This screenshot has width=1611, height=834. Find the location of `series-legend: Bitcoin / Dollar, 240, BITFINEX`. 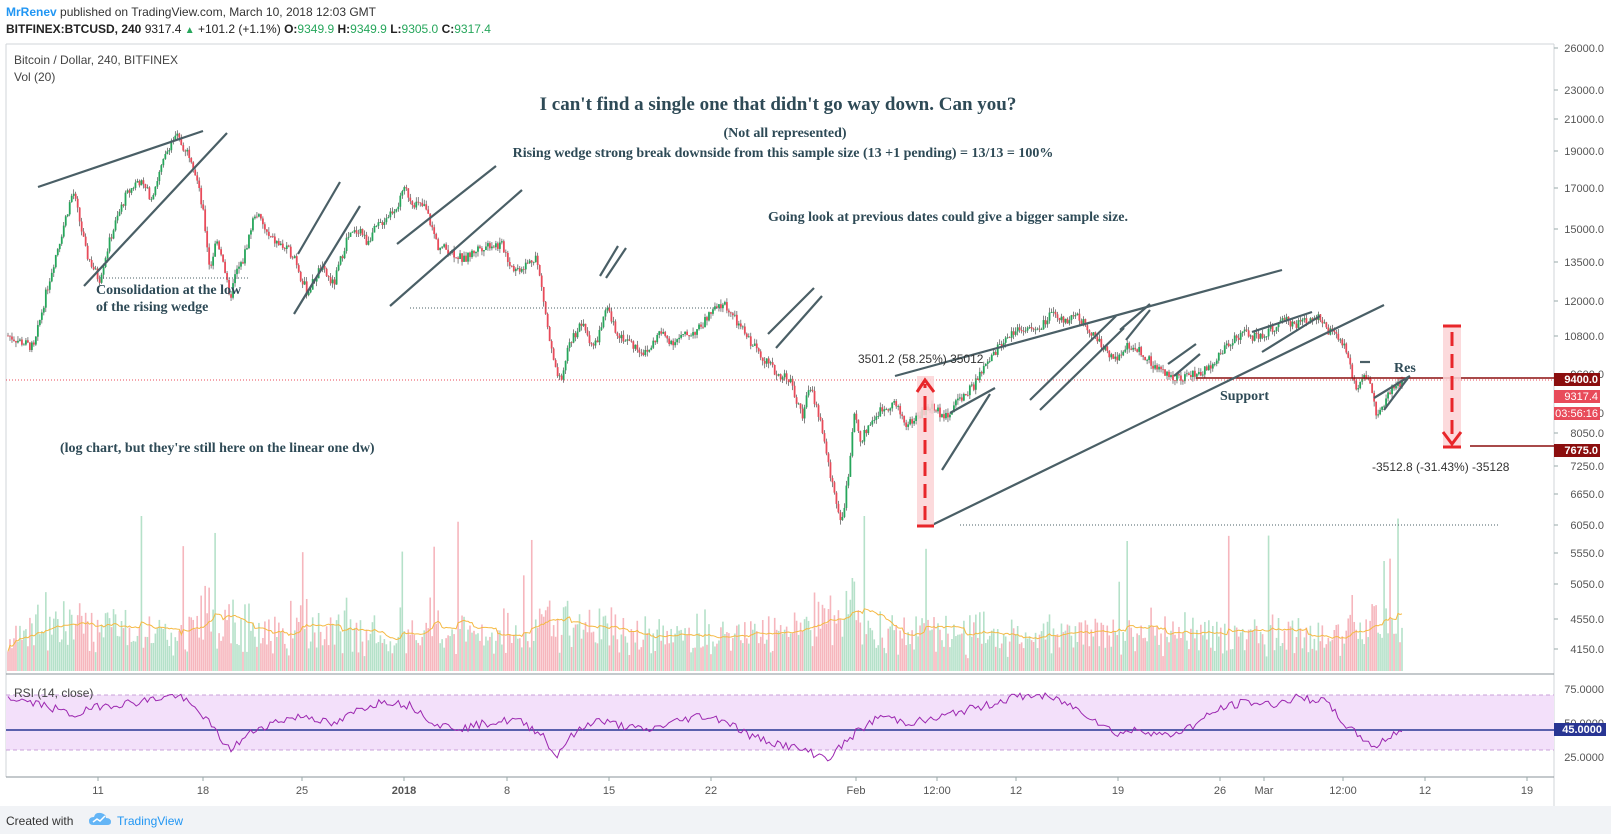

series-legend: Bitcoin / Dollar, 240, BITFINEX is located at coordinates (96, 60).